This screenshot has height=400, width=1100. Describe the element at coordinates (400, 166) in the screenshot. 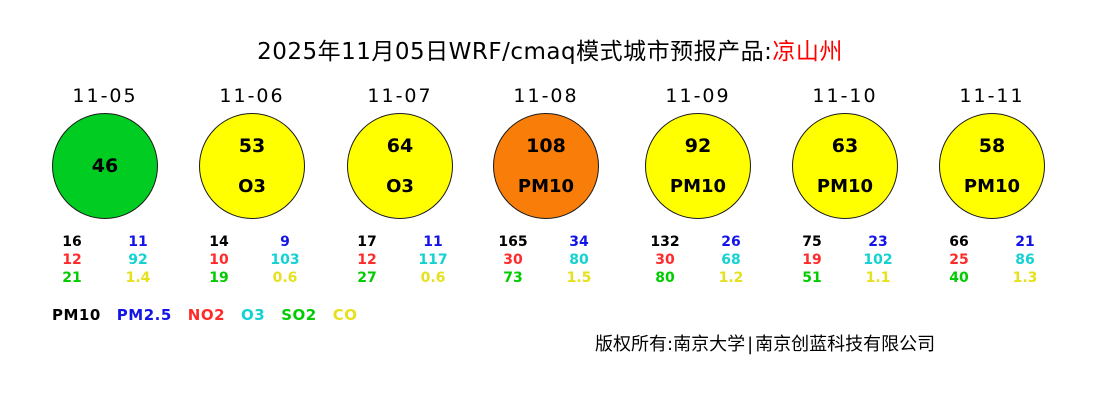

I see `aqi-bubble: 64 O3` at that location.